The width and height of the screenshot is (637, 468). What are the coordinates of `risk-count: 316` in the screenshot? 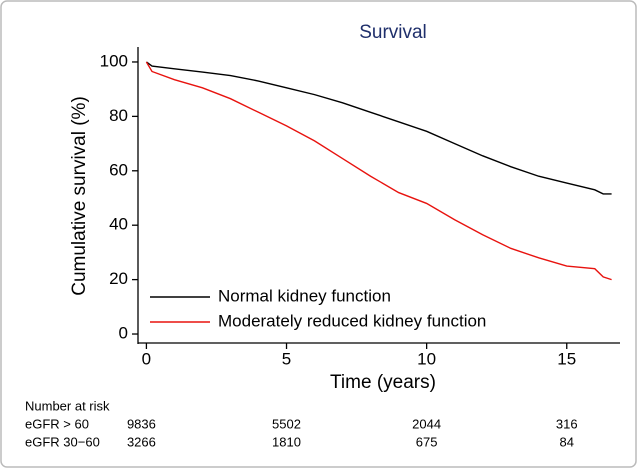 It's located at (567, 423).